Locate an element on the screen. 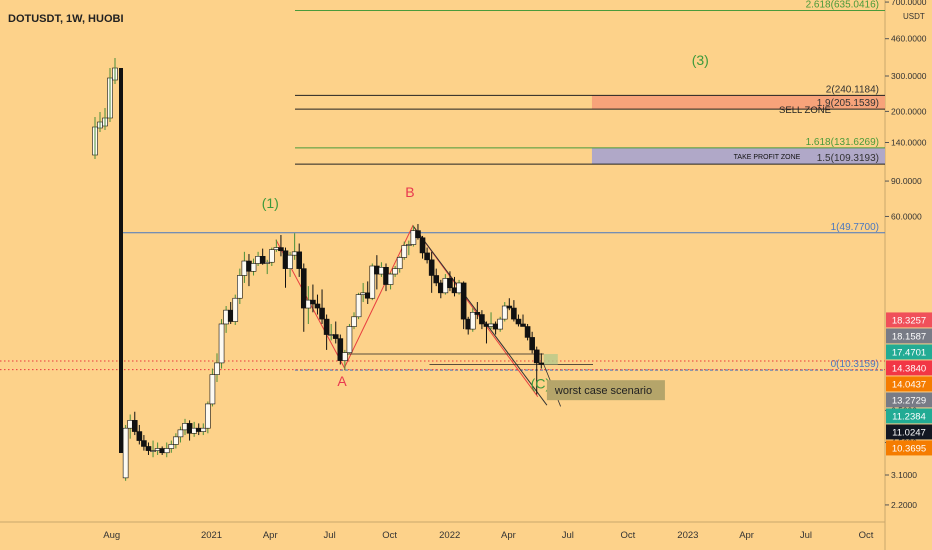 Image resolution: width=932 pixels, height=550 pixels. fib-label: 1.9(205.1539) is located at coordinates (848, 103).